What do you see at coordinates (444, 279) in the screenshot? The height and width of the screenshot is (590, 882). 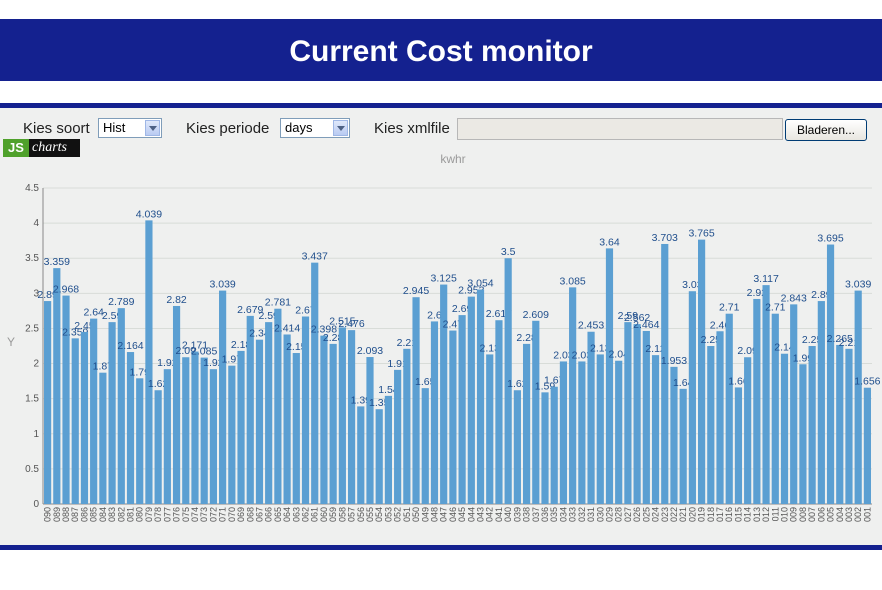 I see `bar-value-label: 3.125` at bounding box center [444, 279].